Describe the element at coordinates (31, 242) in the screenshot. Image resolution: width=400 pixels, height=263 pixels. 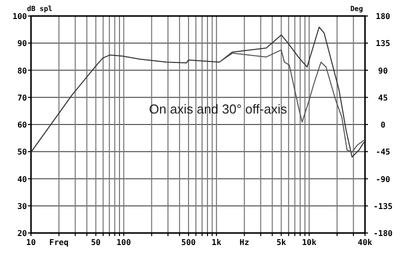
I see `x-tick-label: 10` at that location.